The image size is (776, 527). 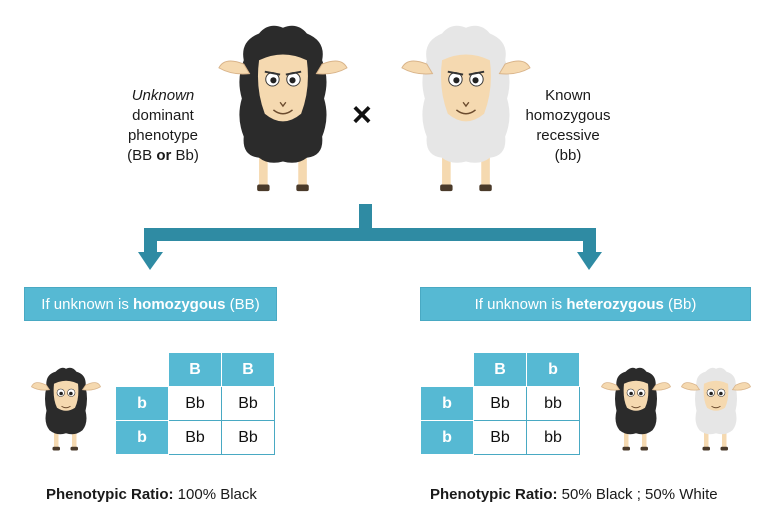 I want to click on black-sheep-offspring-left, so click(x=66, y=409).